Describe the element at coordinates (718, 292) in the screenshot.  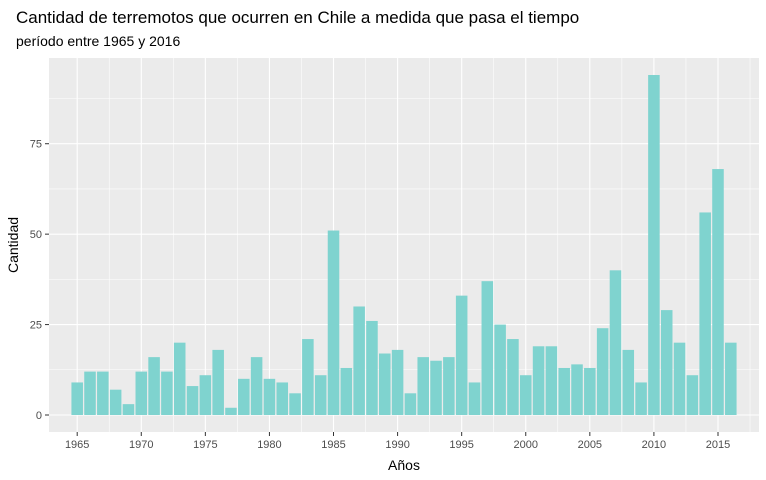
I see `bar-2015` at that location.